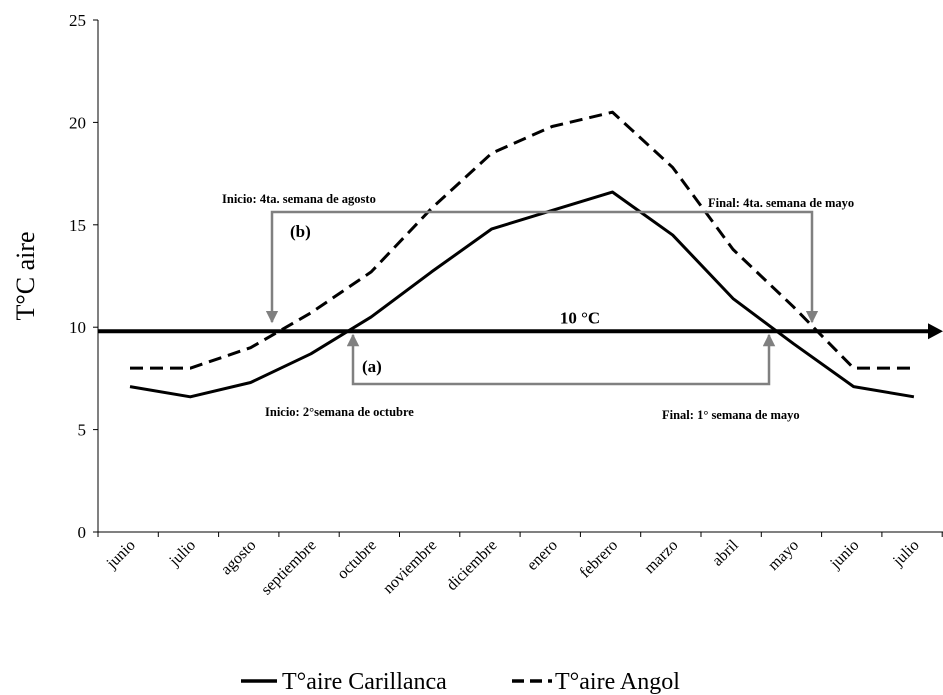 The image size is (943, 695). I want to click on x-tick-label: noviembre, so click(410, 567).